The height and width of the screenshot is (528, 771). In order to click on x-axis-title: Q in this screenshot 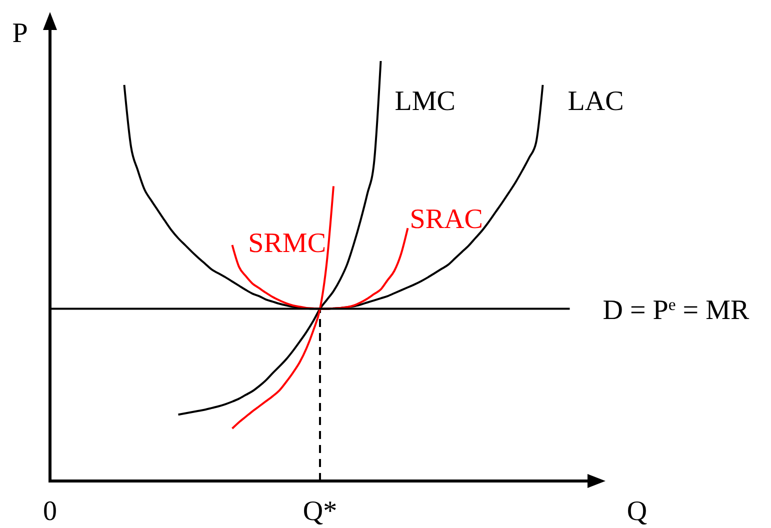, I will do `click(637, 511)`.